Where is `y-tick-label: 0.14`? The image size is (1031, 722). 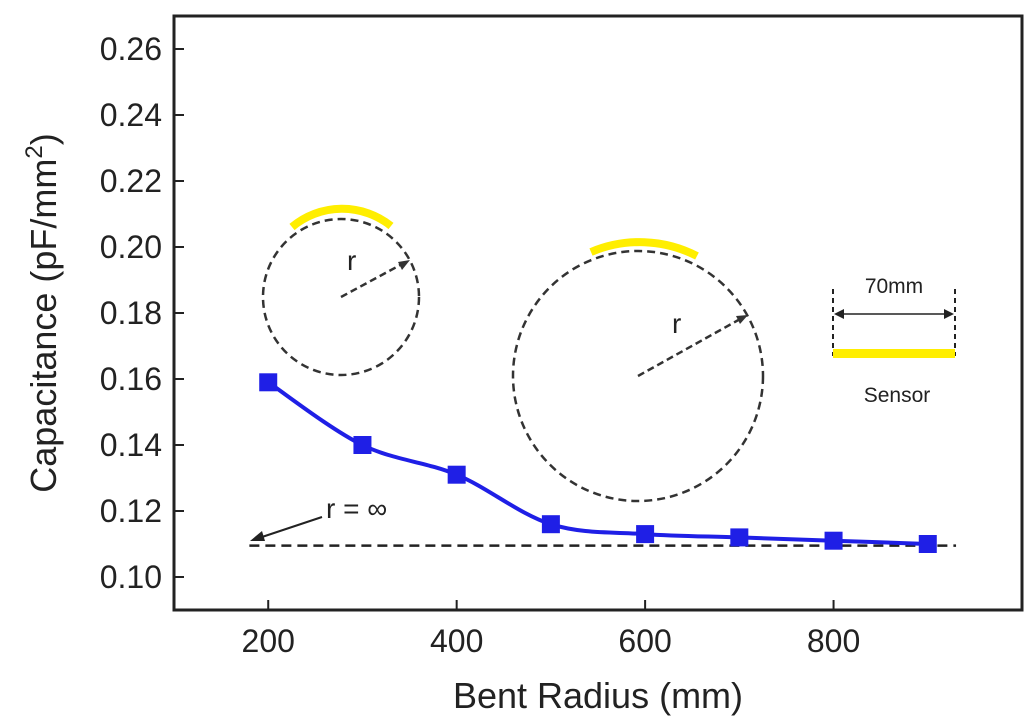 y-tick-label: 0.14 is located at coordinates (131, 445).